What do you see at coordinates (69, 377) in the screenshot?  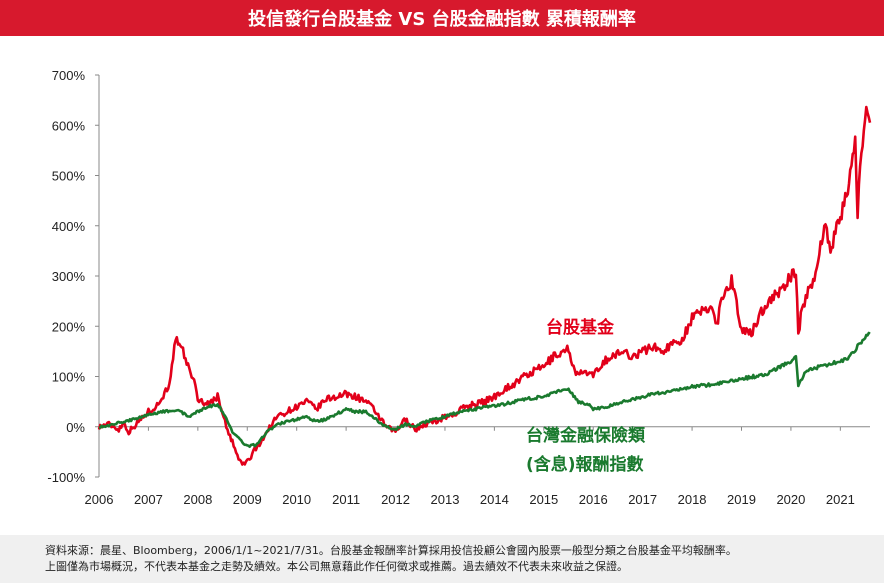 I see `y-tick-label: 100%` at bounding box center [69, 377].